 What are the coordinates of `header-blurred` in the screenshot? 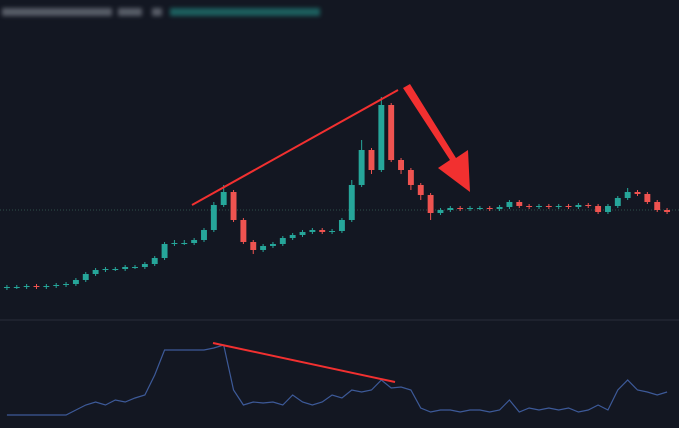 It's located at (161, 12).